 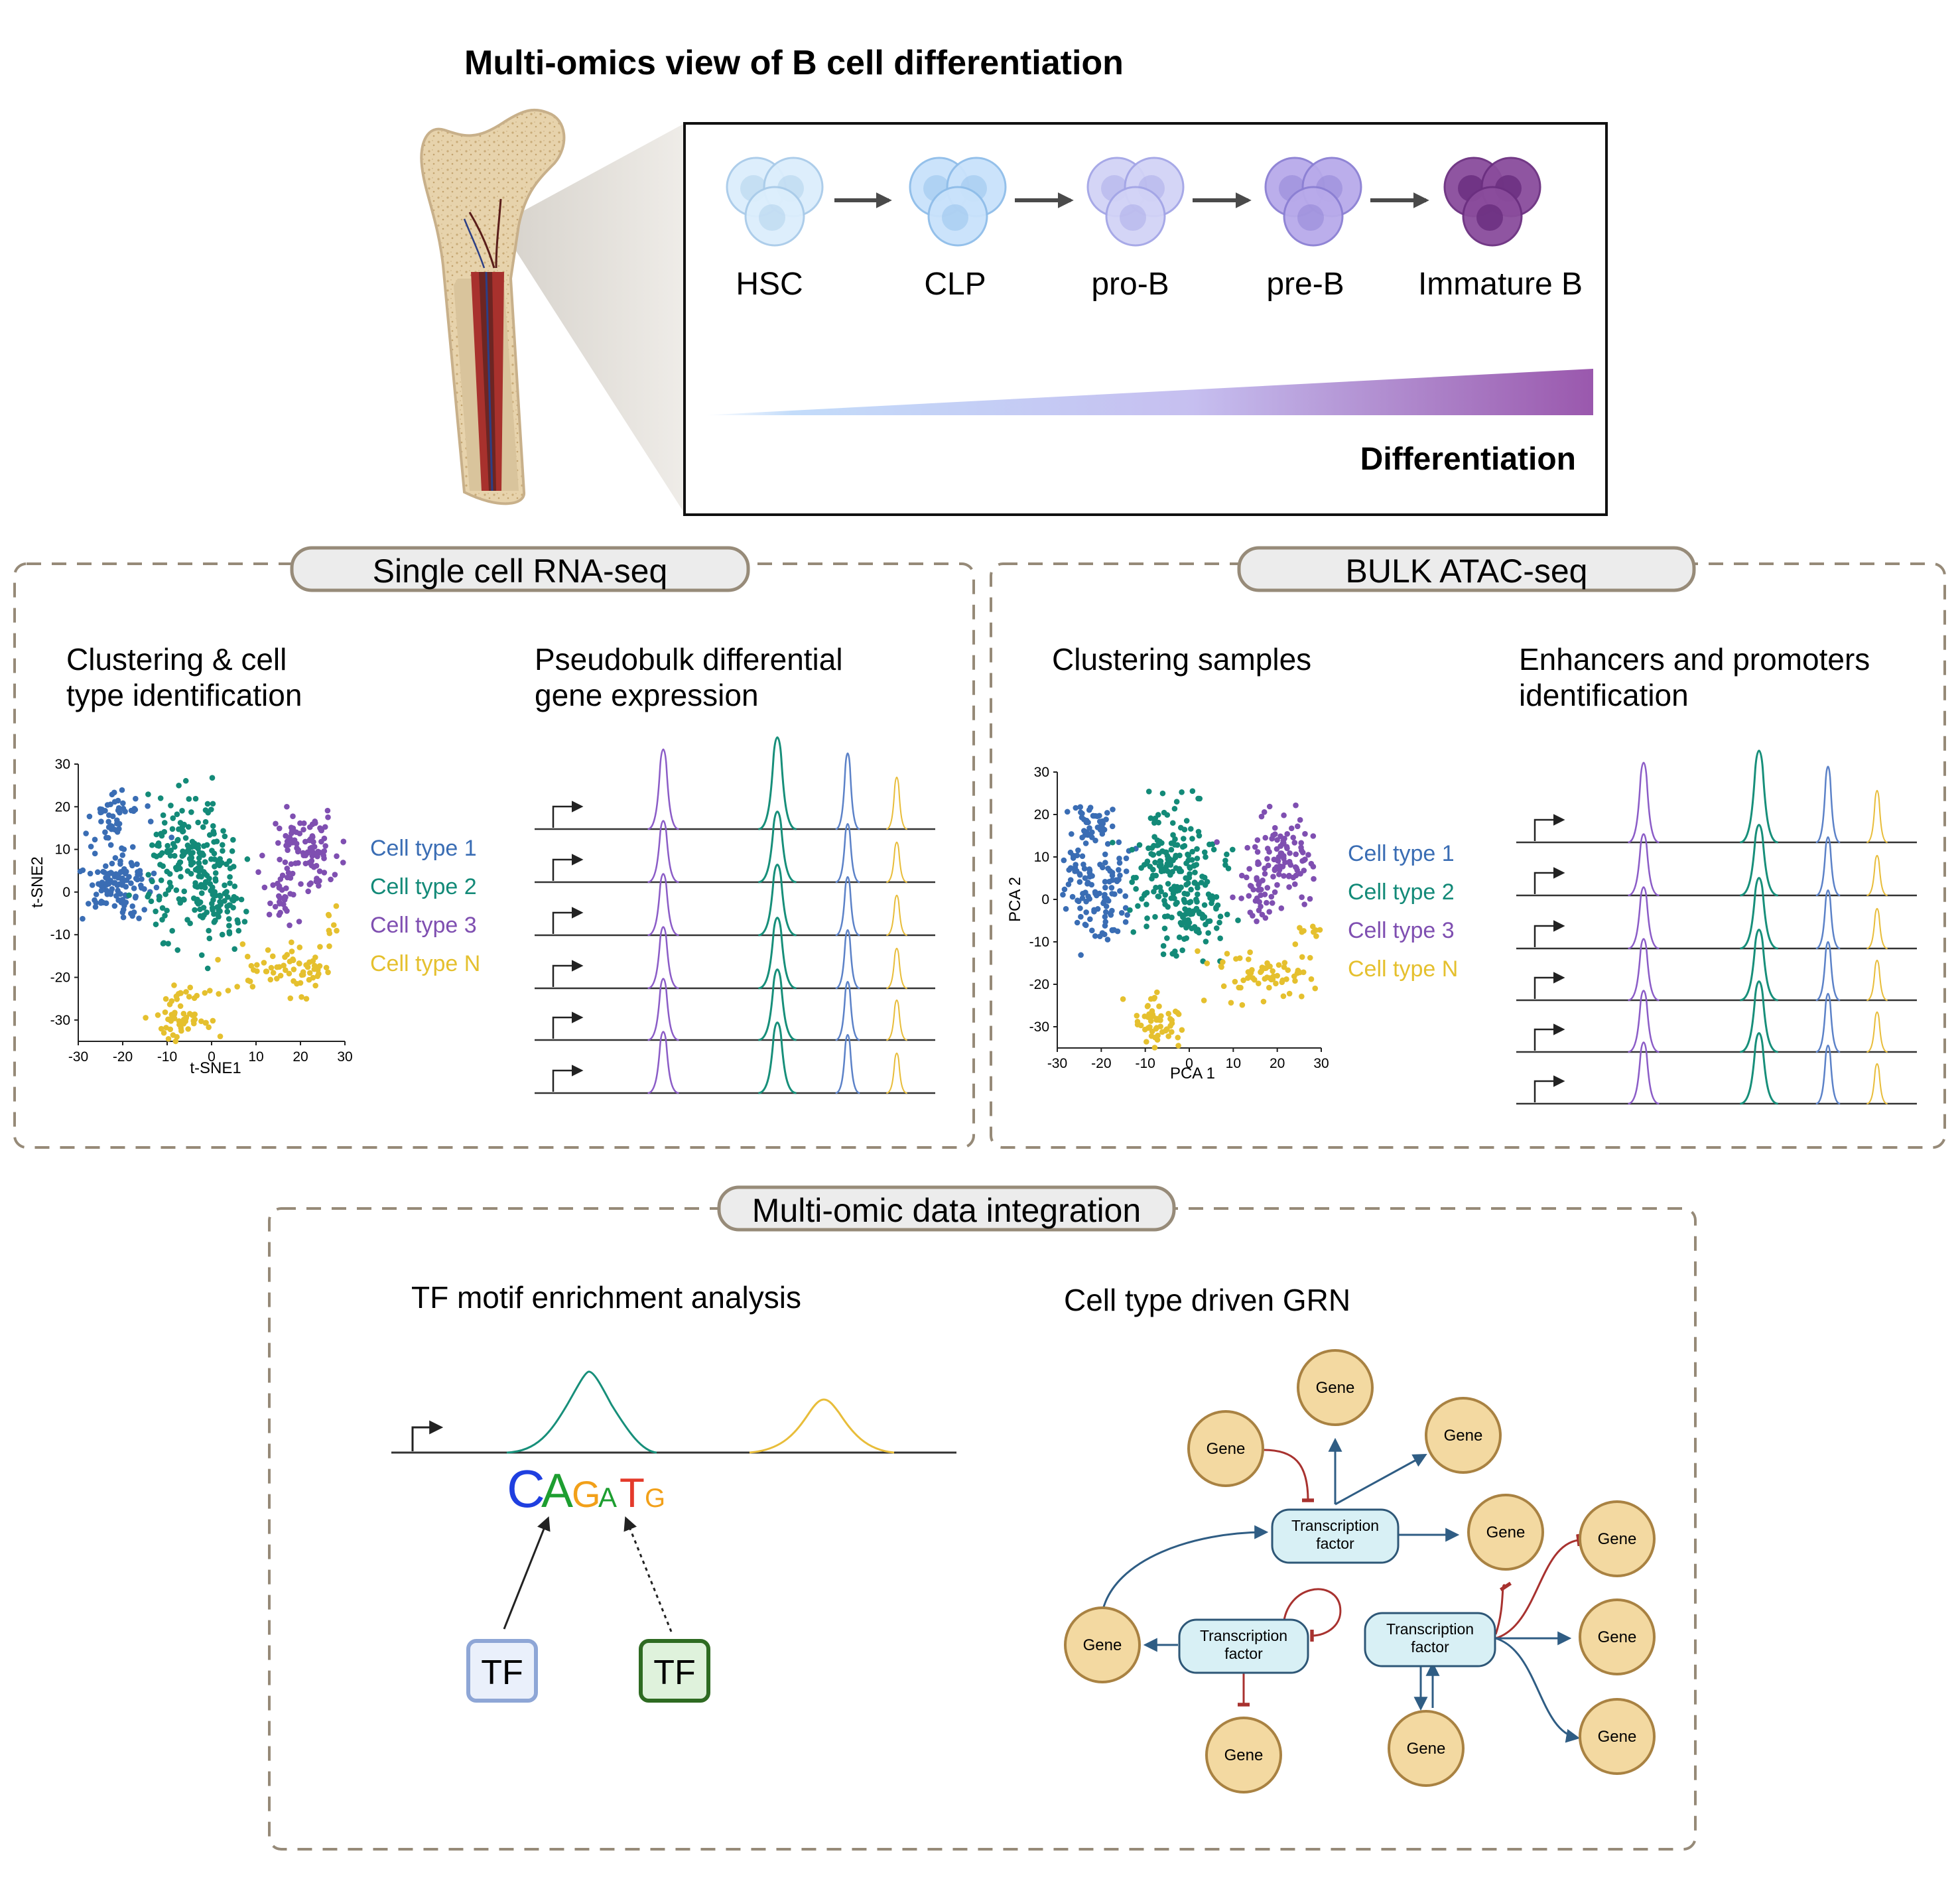 What do you see at coordinates (1321, 1064) in the screenshot?
I see `x-tick-label: 30` at bounding box center [1321, 1064].